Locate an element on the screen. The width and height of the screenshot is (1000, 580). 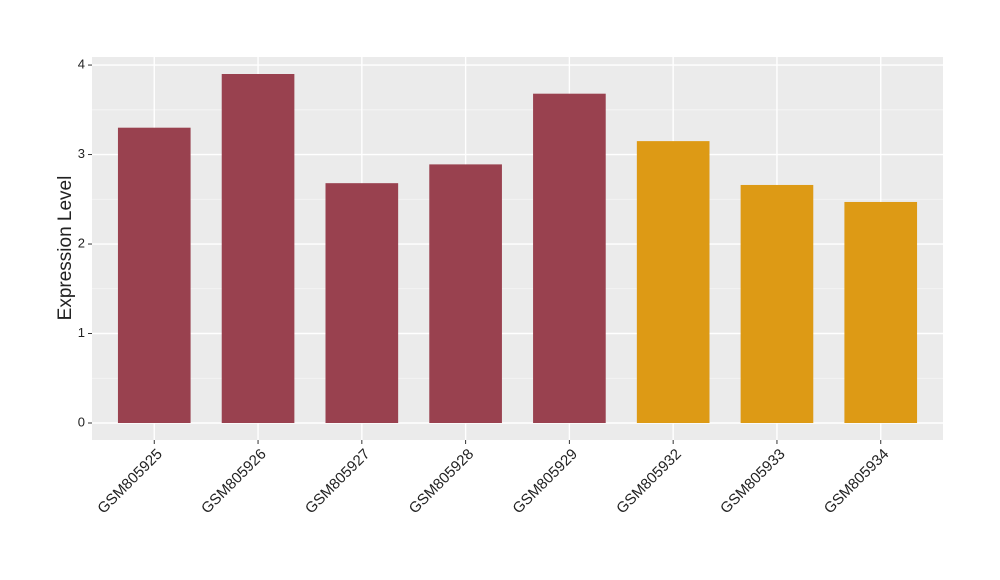
y-tick-label: 4 is located at coordinates (81, 63).